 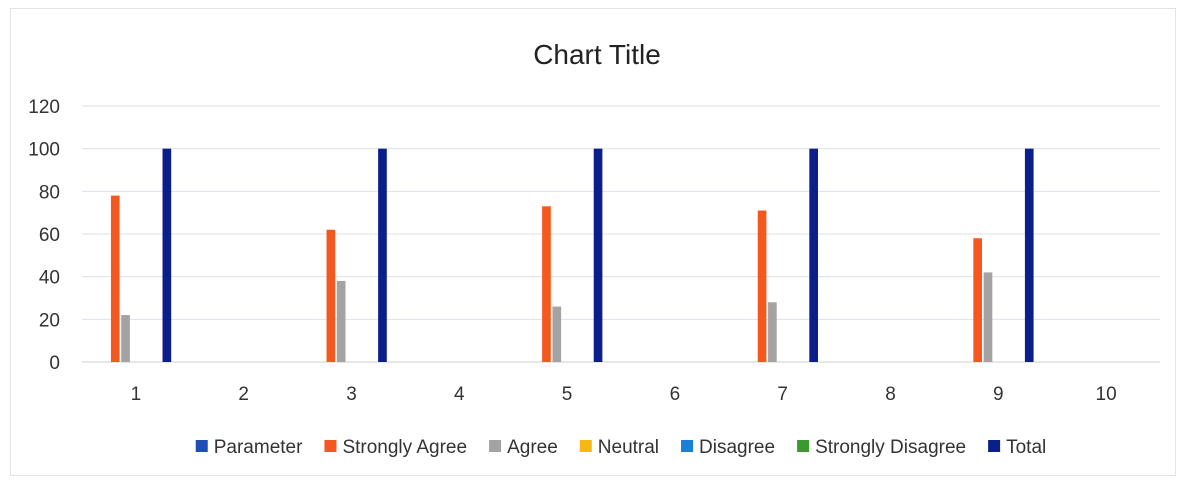 I want to click on legend-label: Disagree, so click(x=737, y=447).